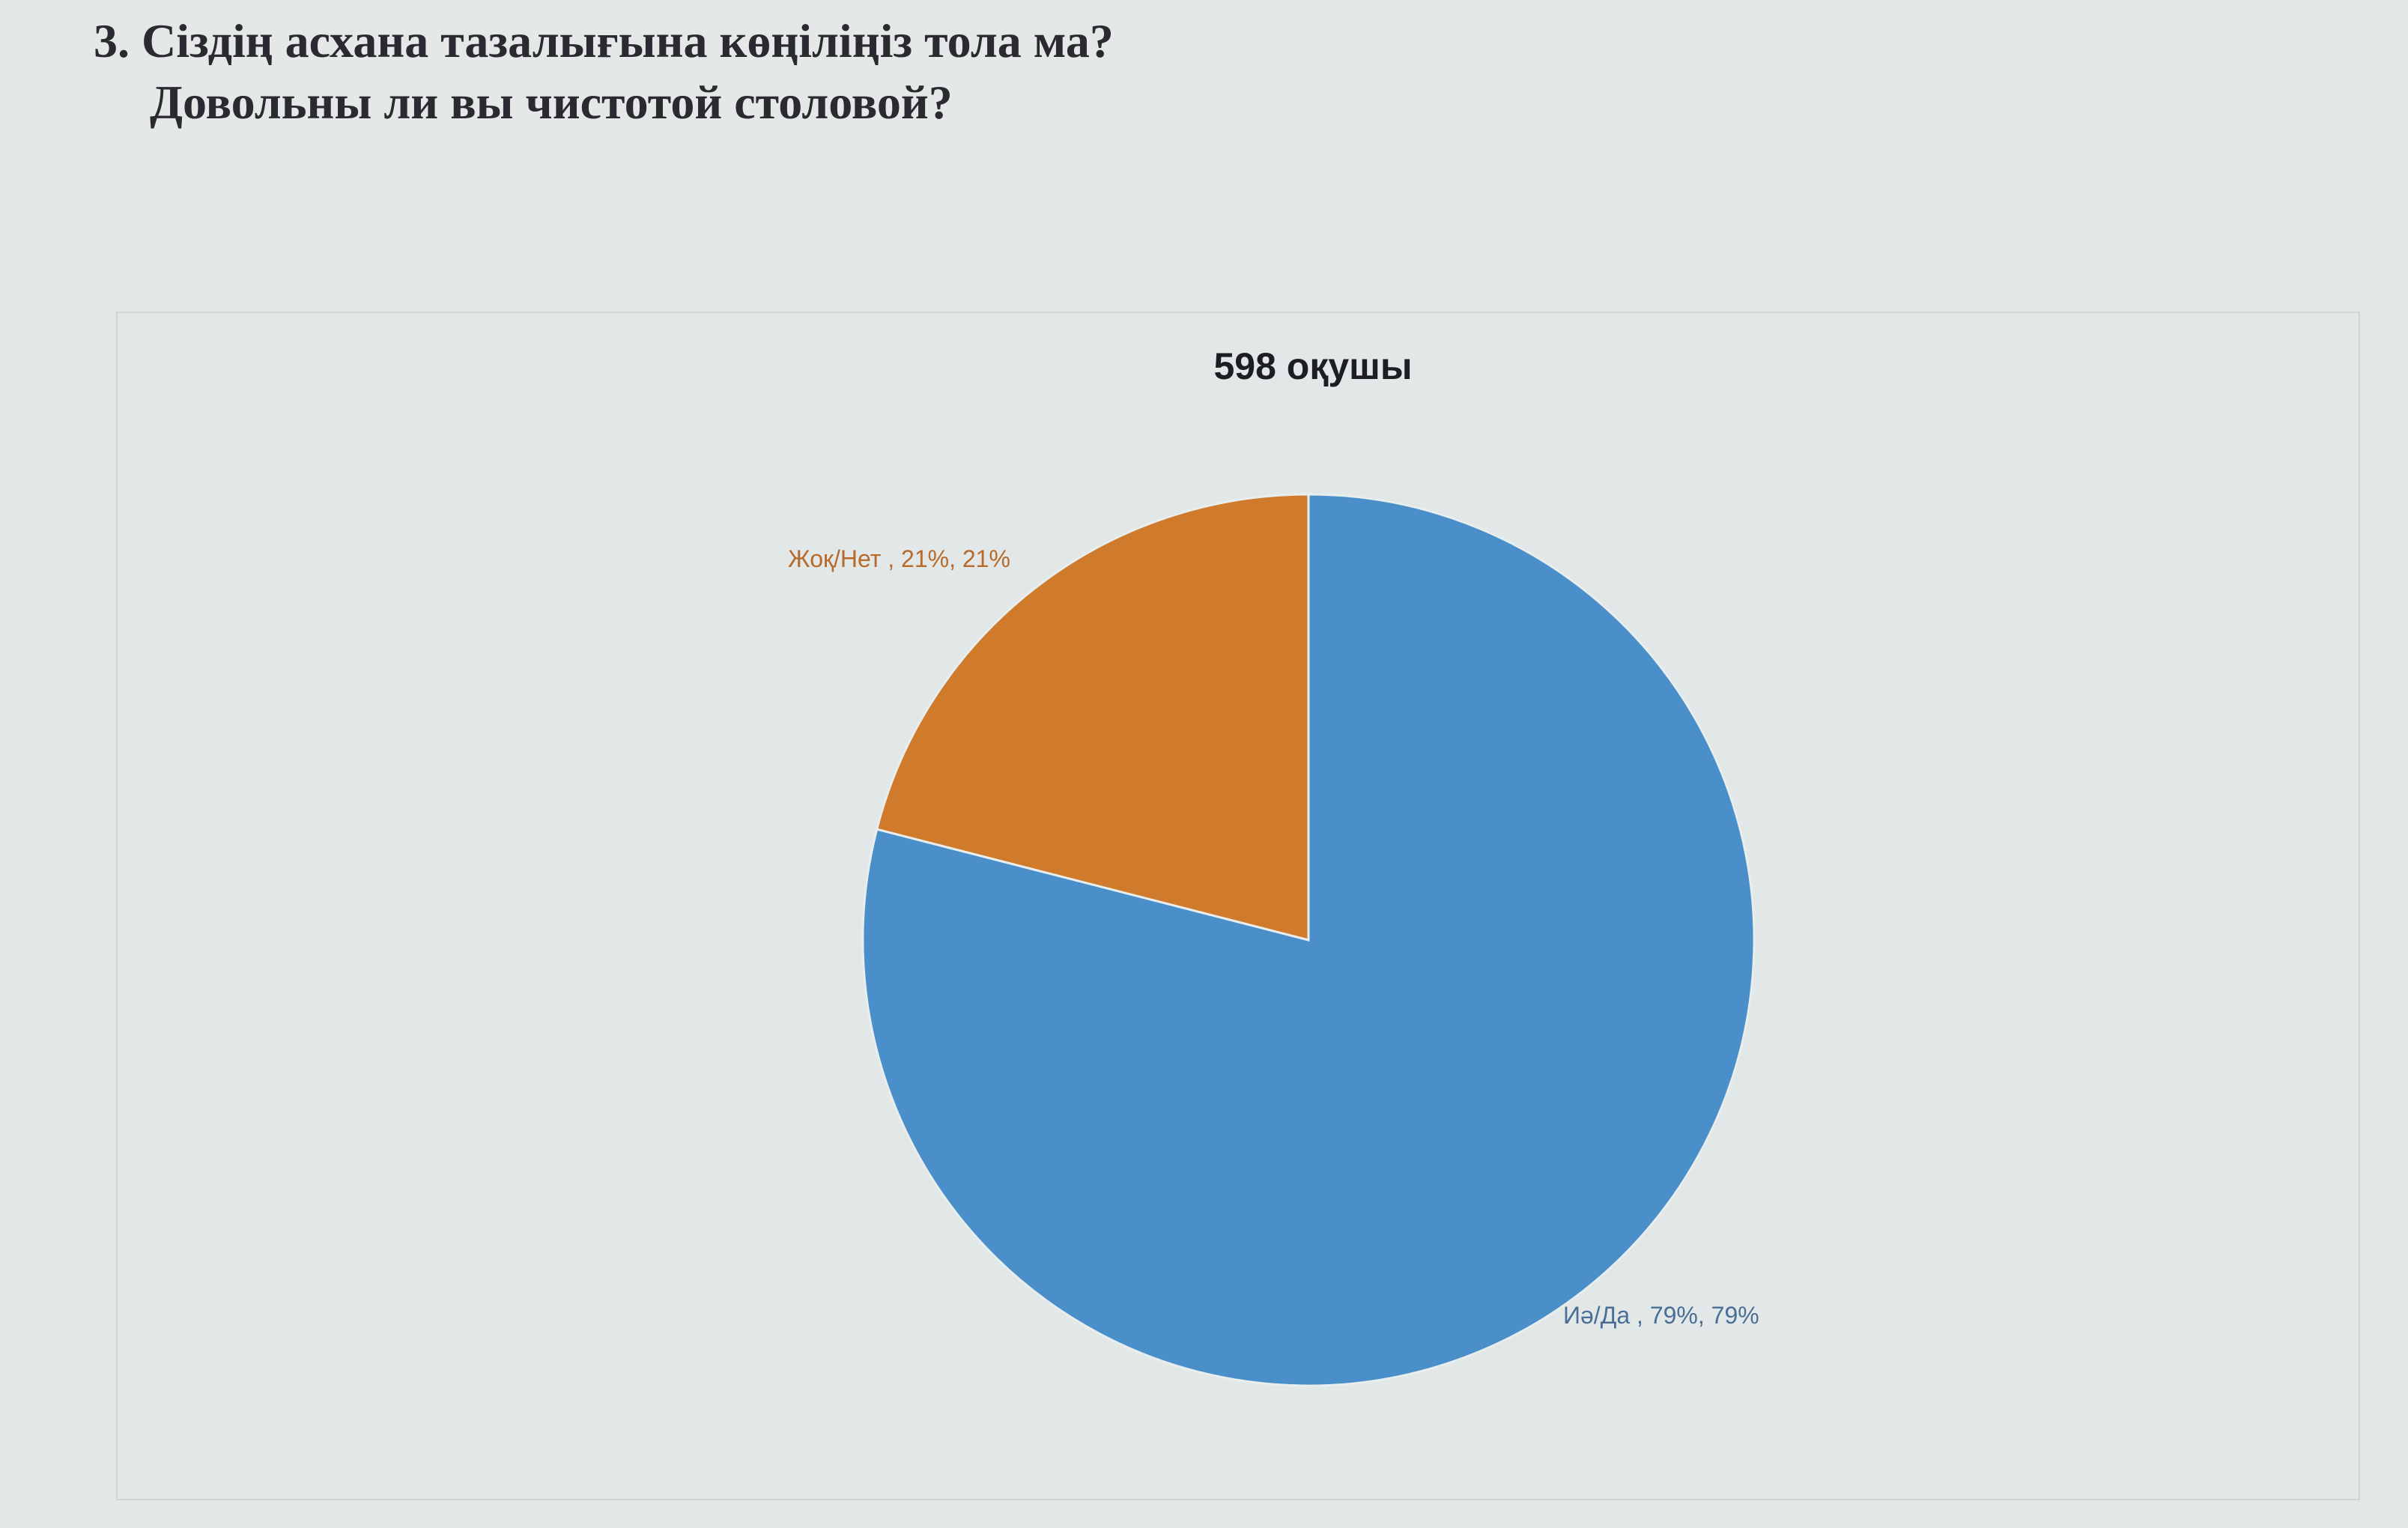 This screenshot has width=2408, height=1528. I want to click on slice-label-no: Жоқ/Нет , 21%, 21%, so click(899, 558).